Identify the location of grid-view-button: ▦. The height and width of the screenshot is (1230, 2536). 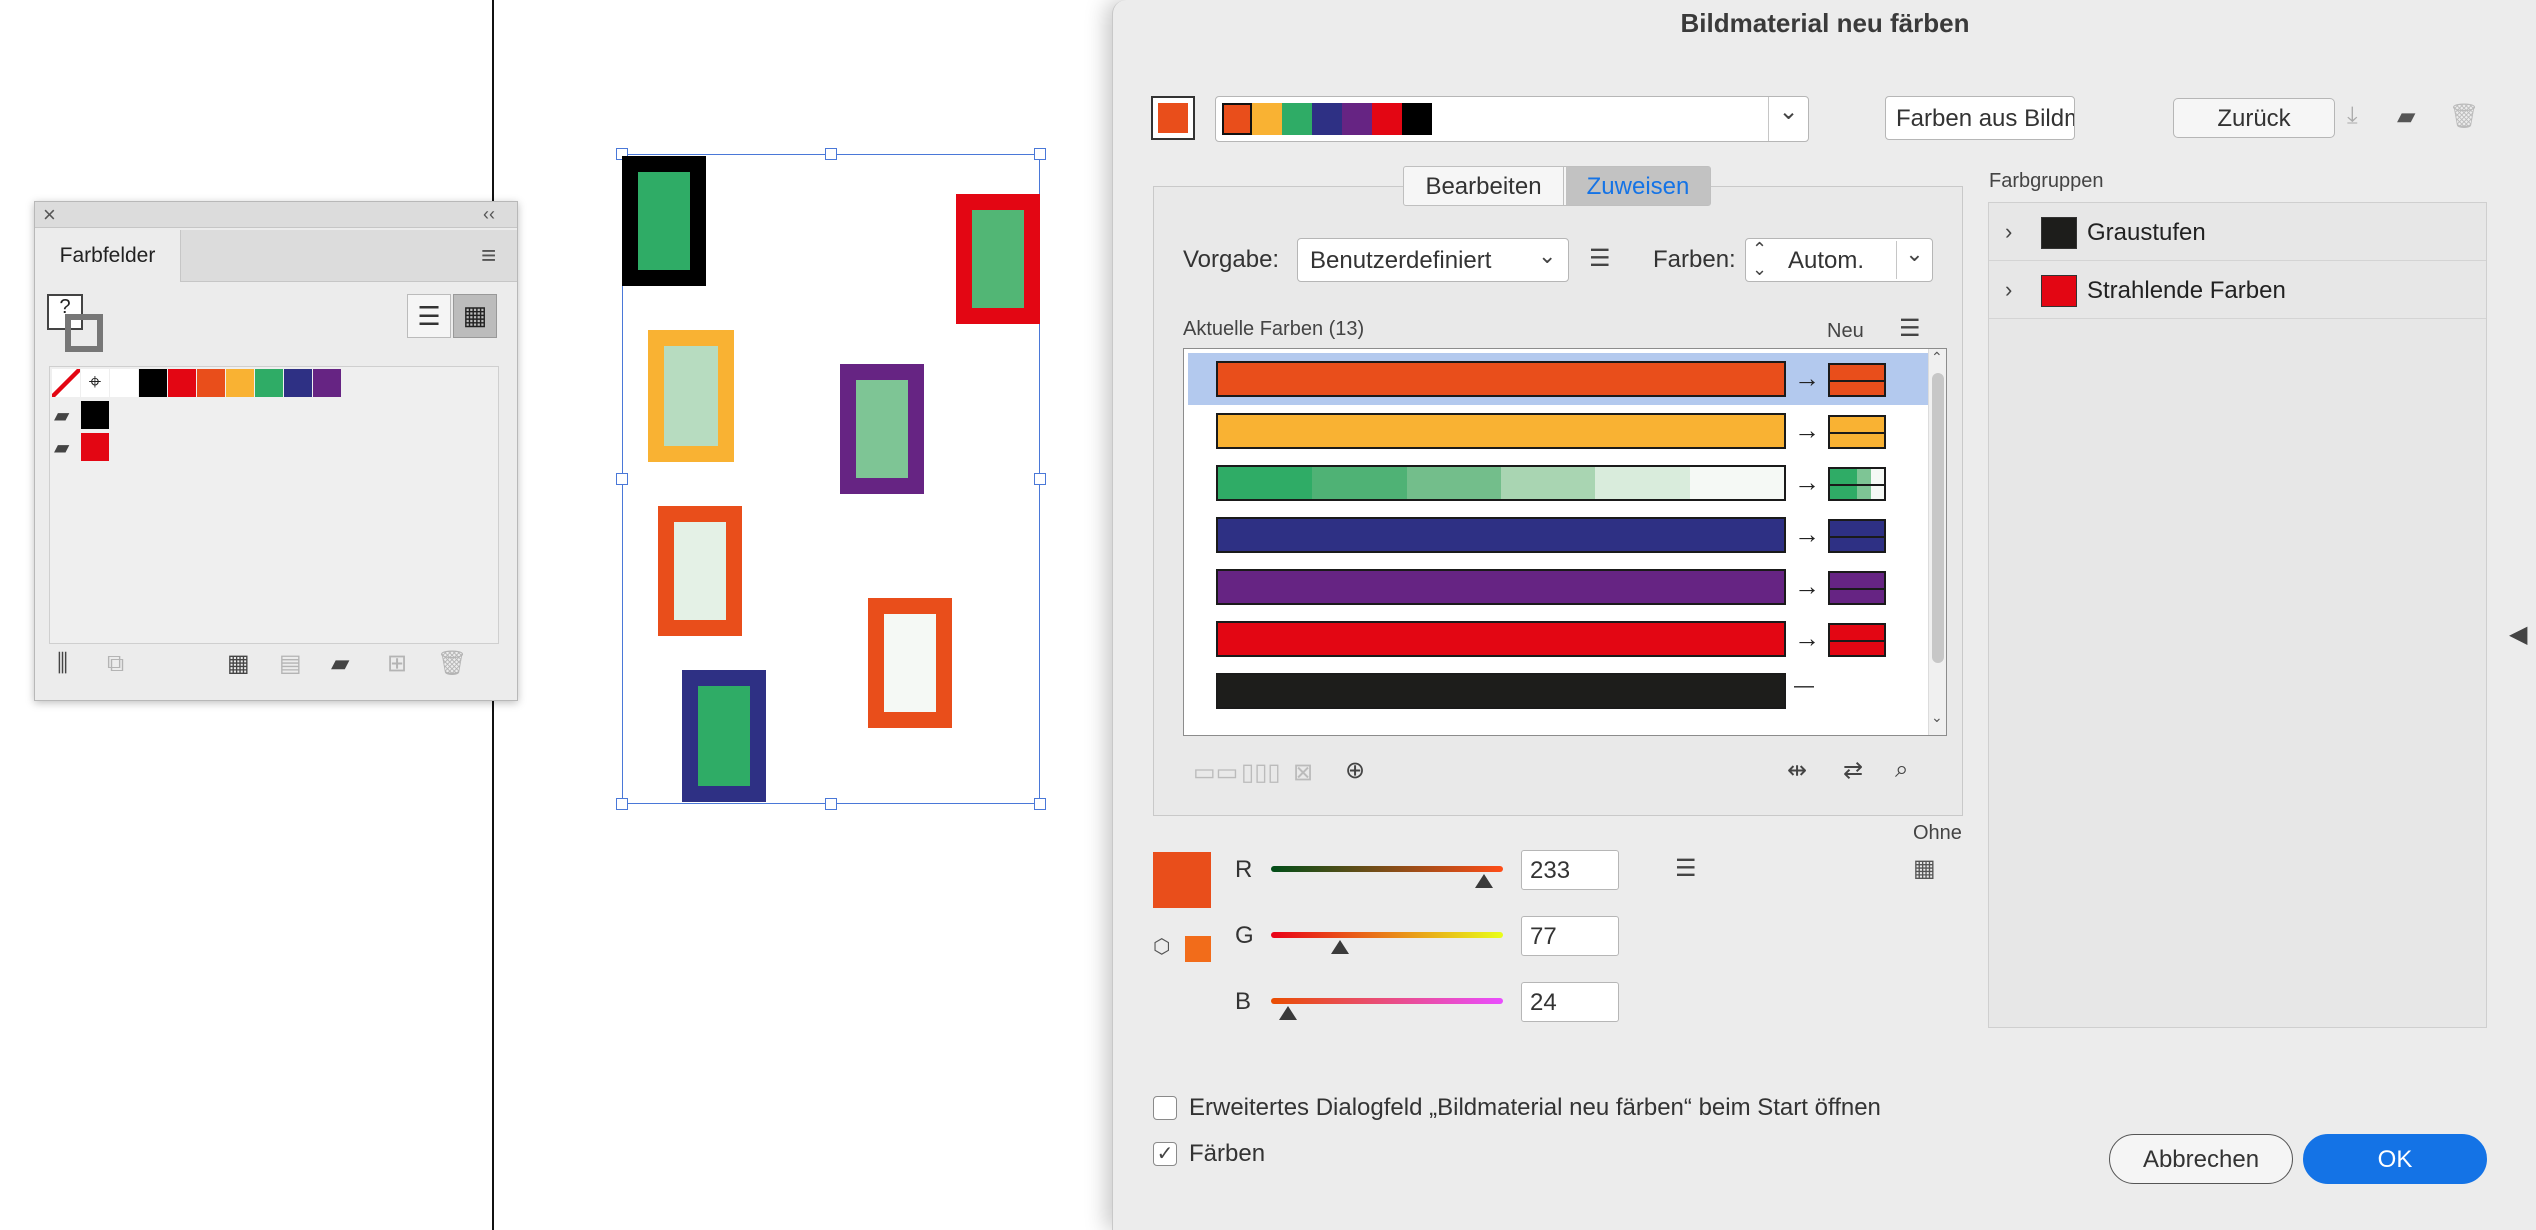
(475, 316).